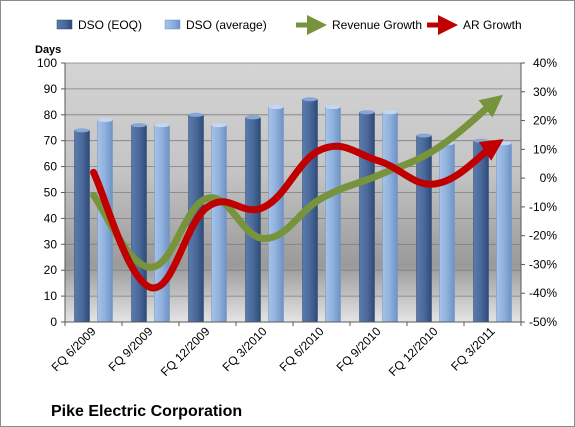  I want to click on y-tick-label-right: 40%, so click(545, 63).